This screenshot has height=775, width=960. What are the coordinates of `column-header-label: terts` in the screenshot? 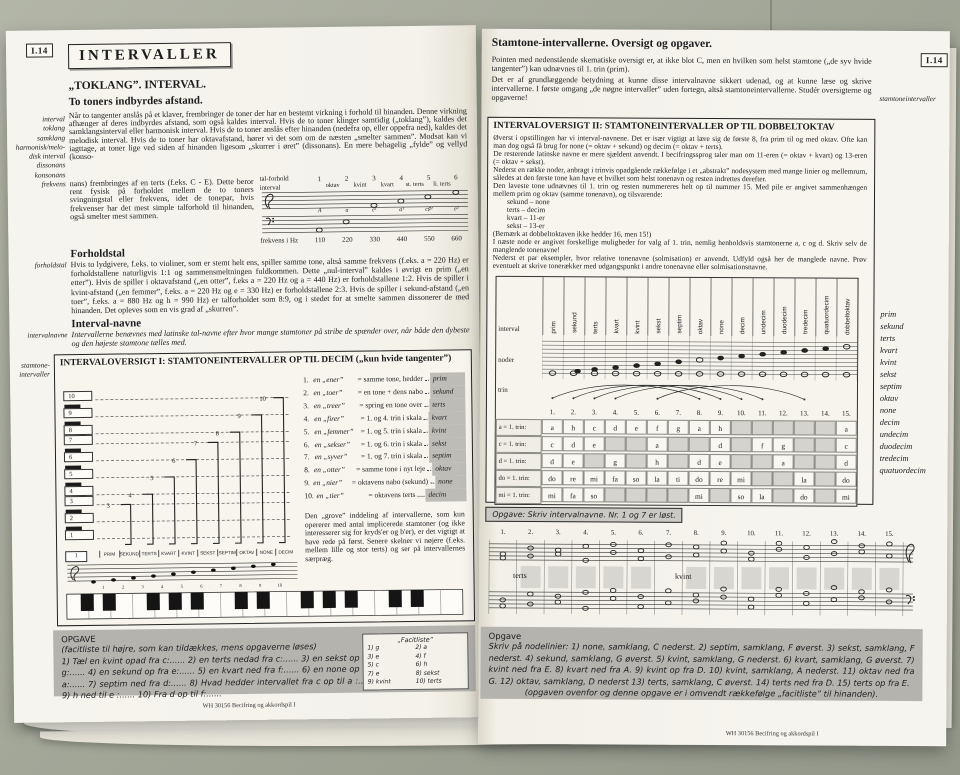 It's located at (595, 327).